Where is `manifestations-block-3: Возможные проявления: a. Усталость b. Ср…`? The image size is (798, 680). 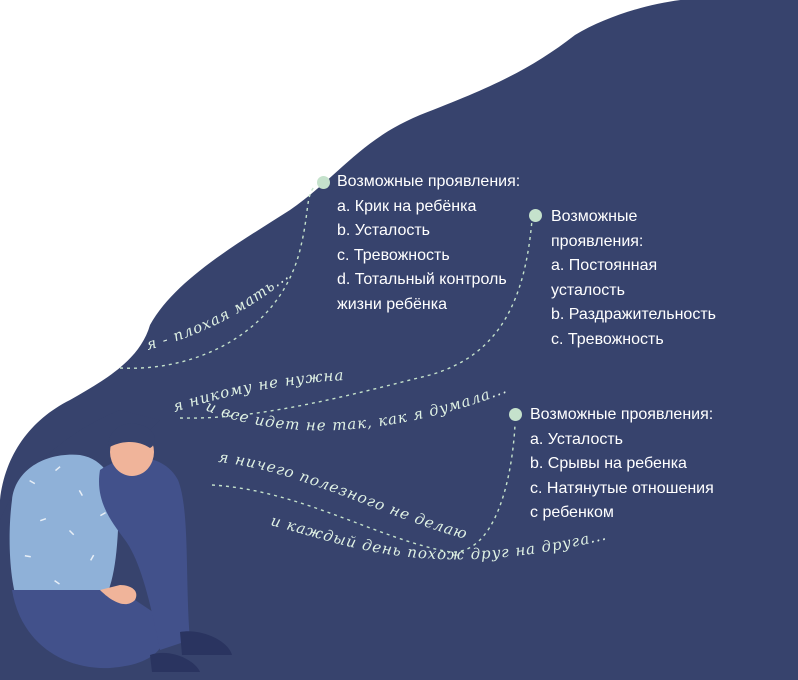 manifestations-block-3: Возможные проявления: a. Усталость b. Ср… is located at coordinates (622, 464).